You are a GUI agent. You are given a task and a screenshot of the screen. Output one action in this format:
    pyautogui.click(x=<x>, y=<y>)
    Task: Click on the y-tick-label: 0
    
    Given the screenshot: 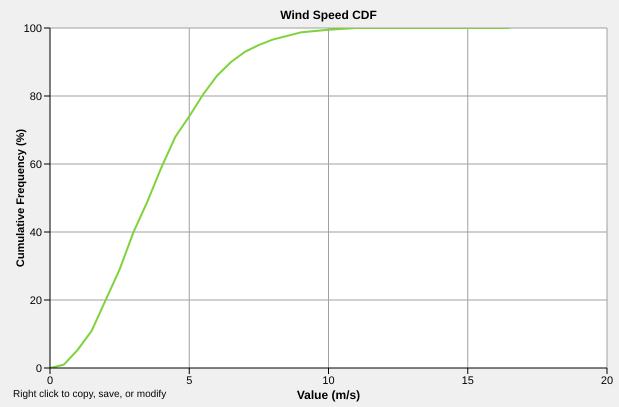 What is the action you would take?
    pyautogui.click(x=39, y=368)
    